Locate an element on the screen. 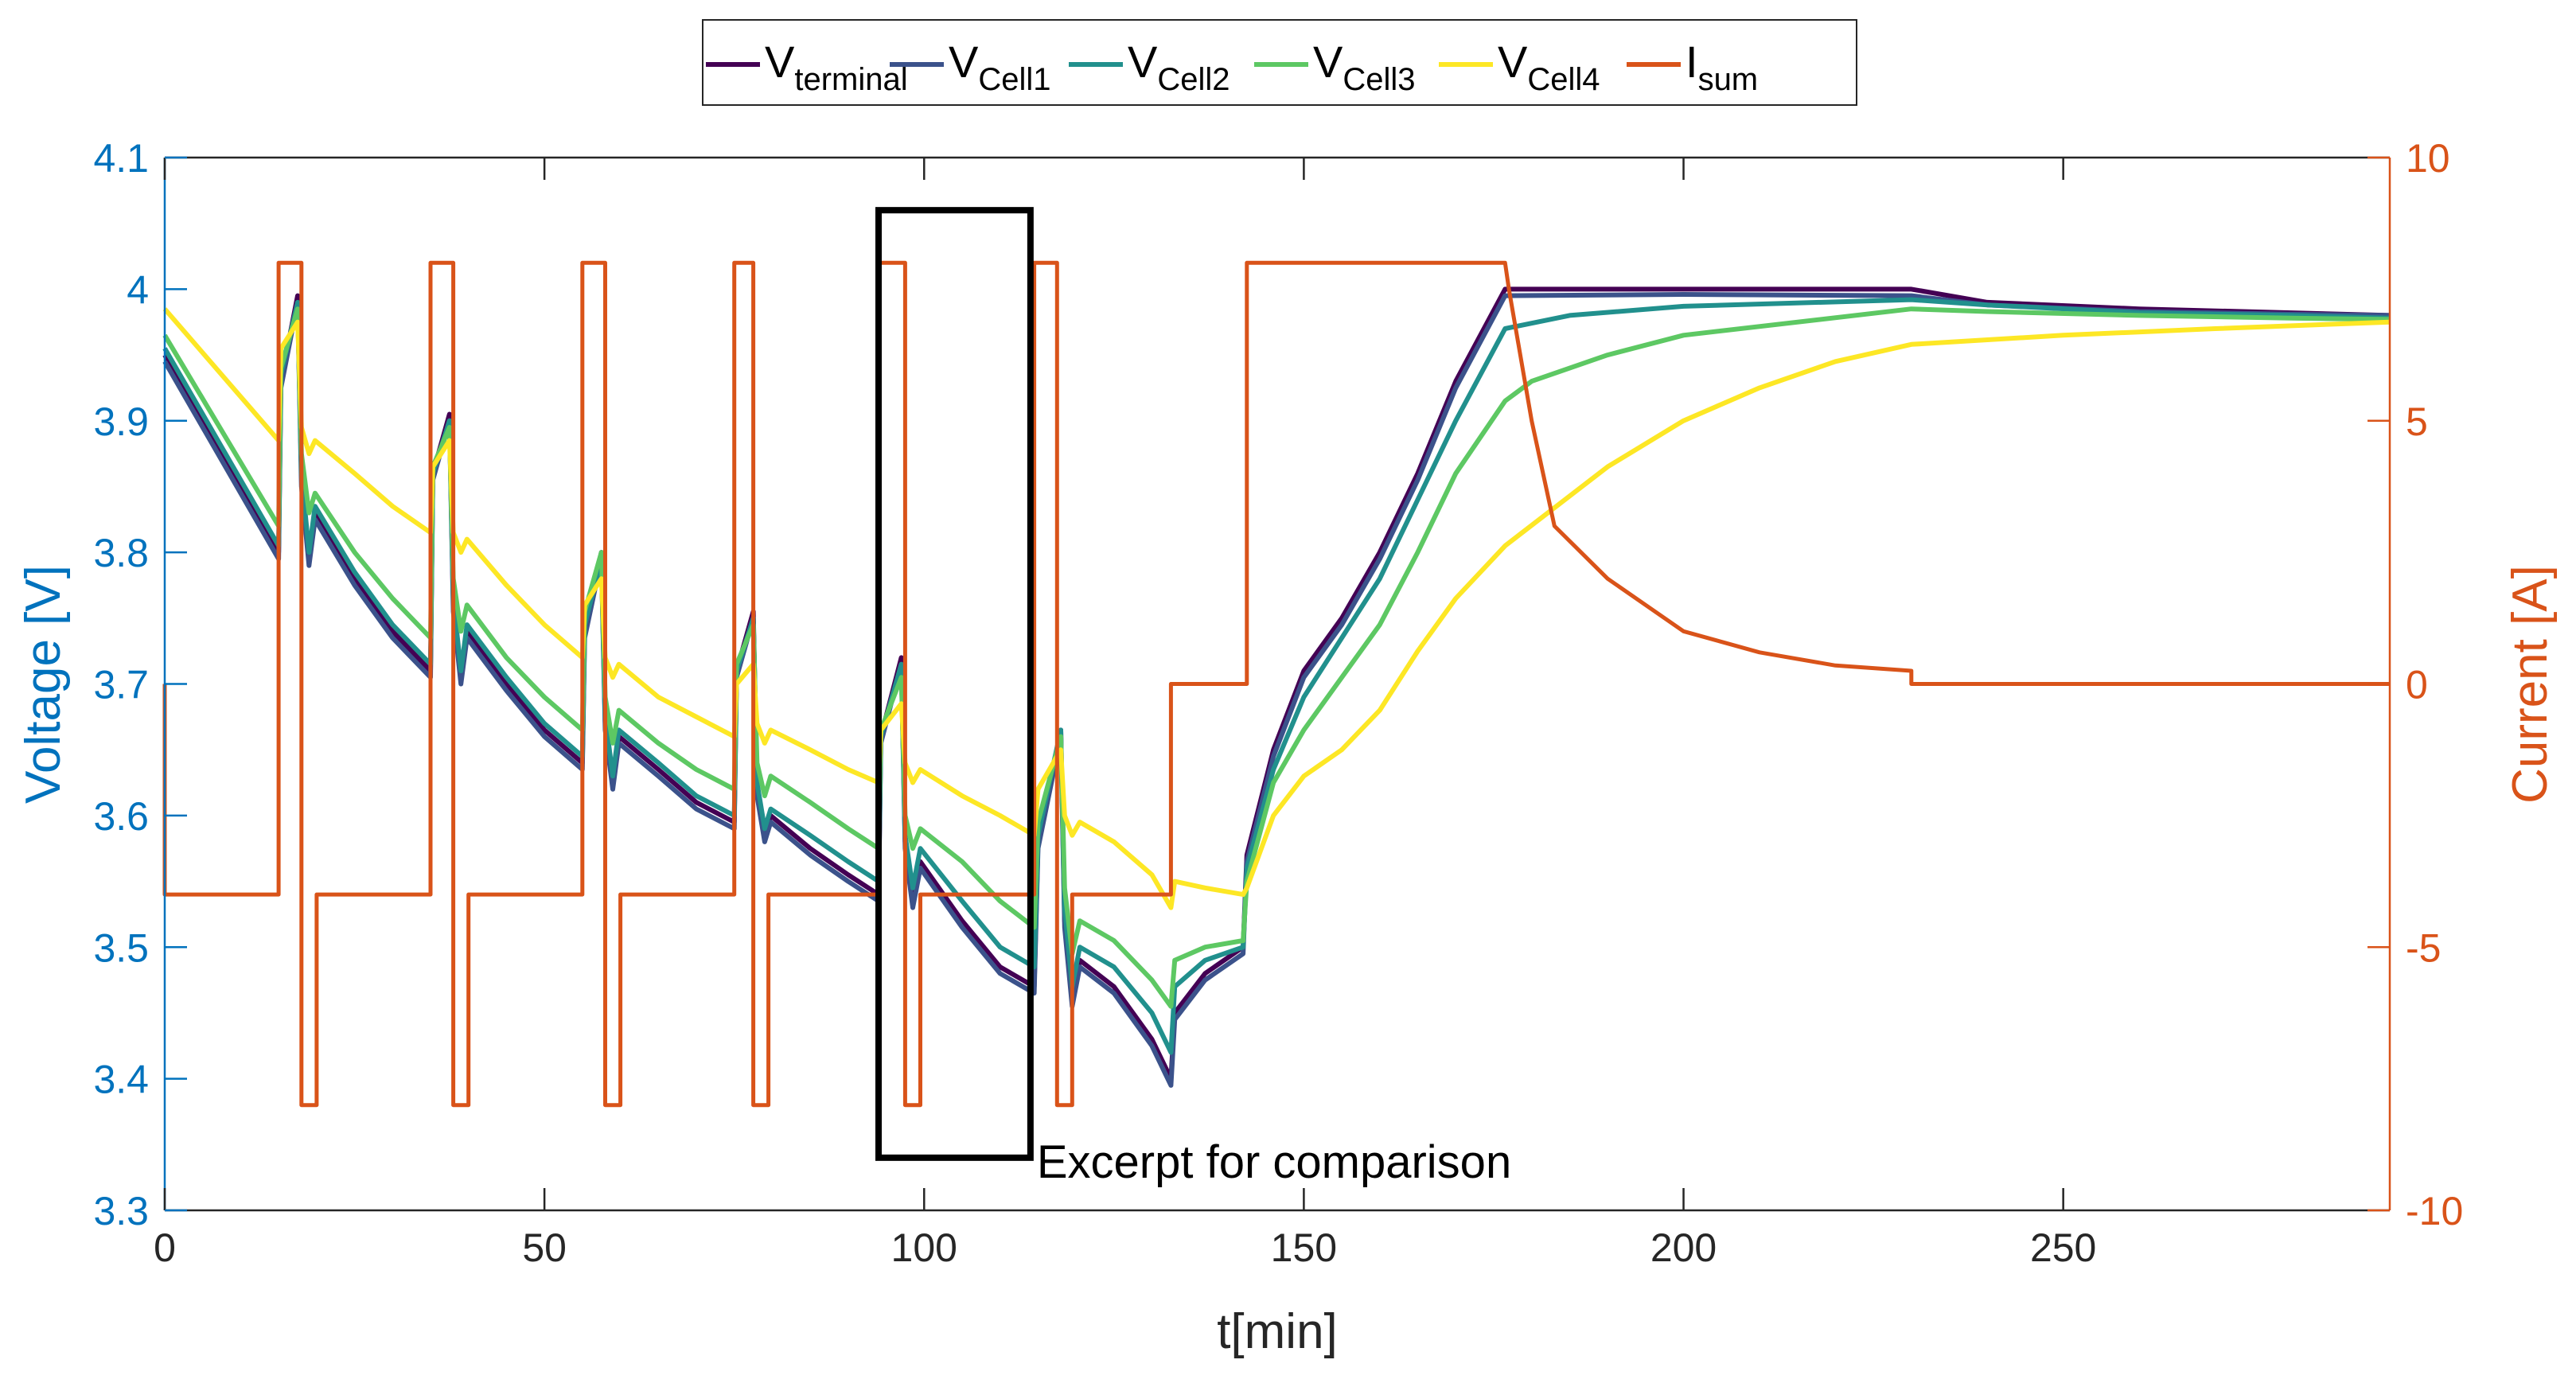  x-tick-label: 0 is located at coordinates (165, 1247).